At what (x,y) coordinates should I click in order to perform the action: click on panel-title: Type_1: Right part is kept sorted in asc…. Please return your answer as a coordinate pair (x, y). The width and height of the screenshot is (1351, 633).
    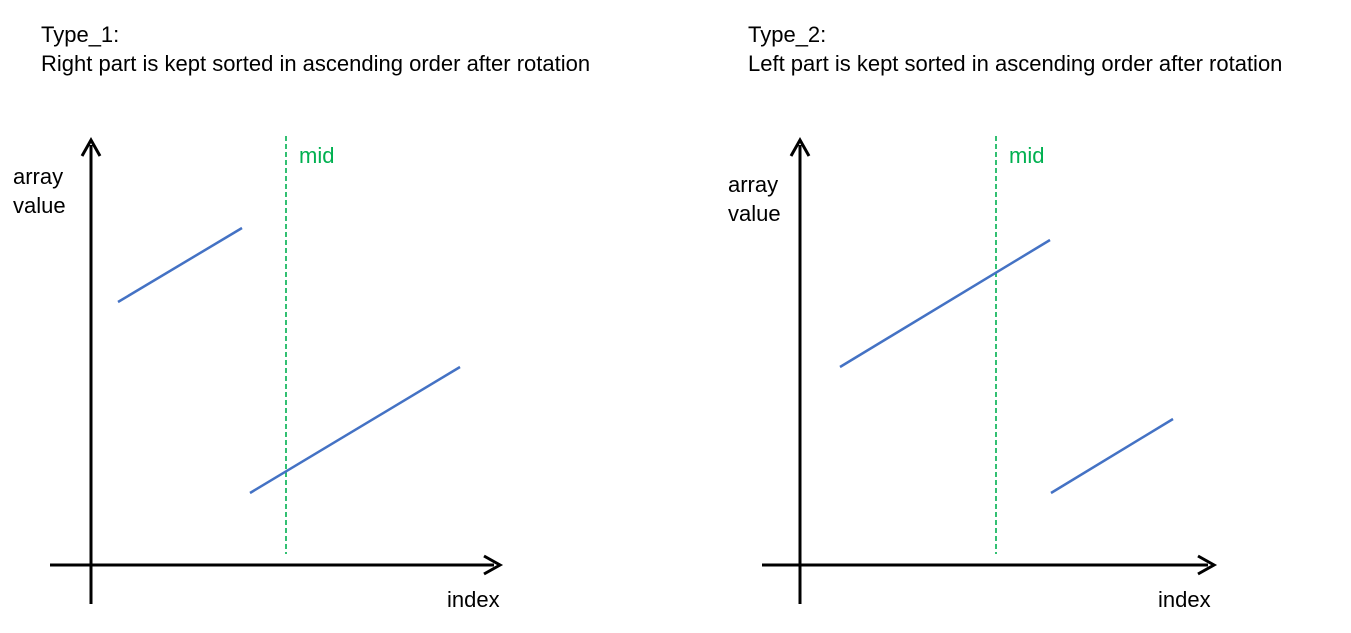
    Looking at the image, I should click on (315, 49).